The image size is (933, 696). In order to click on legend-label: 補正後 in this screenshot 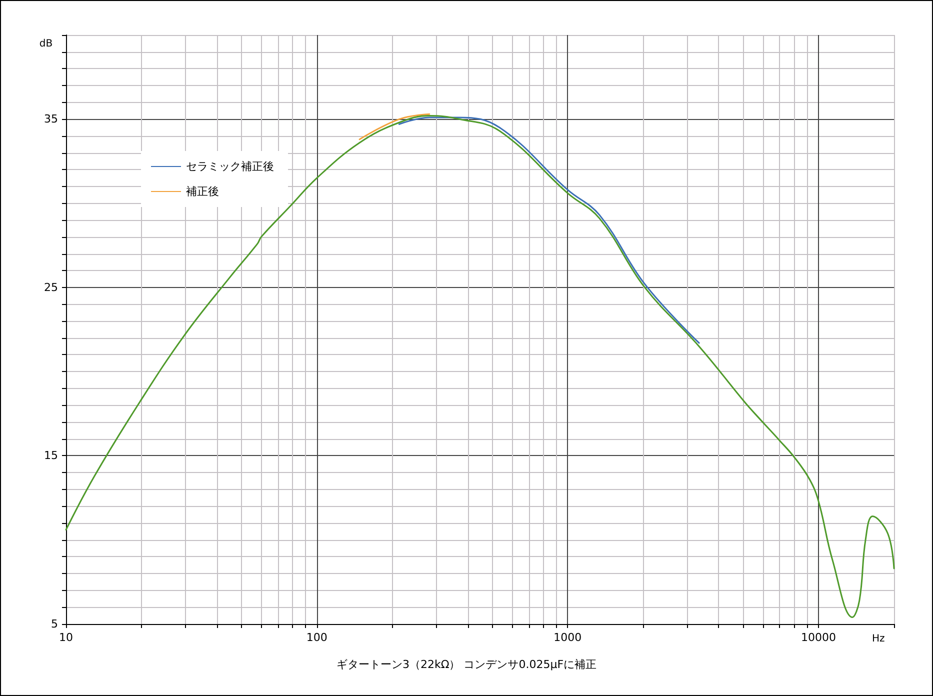, I will do `click(202, 191)`.